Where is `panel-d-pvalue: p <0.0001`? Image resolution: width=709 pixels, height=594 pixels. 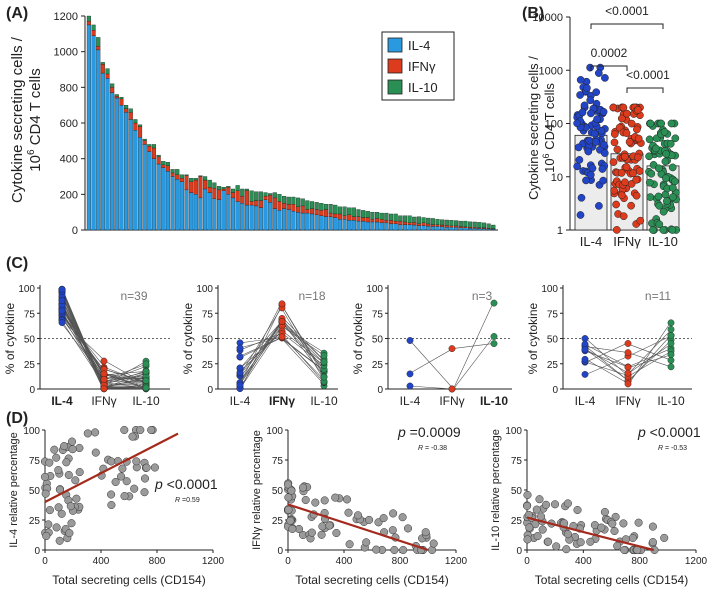 panel-d-pvalue: p <0.0001 is located at coordinates (186, 484).